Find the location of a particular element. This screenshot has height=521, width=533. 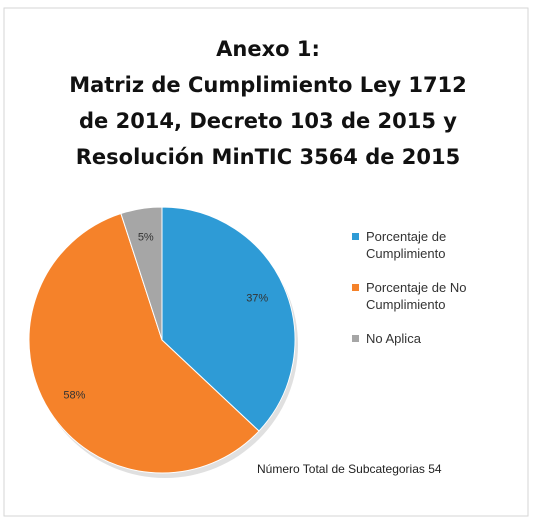

chart-title: Resolución MinTIC 3564 de 2015 is located at coordinates (268, 157).